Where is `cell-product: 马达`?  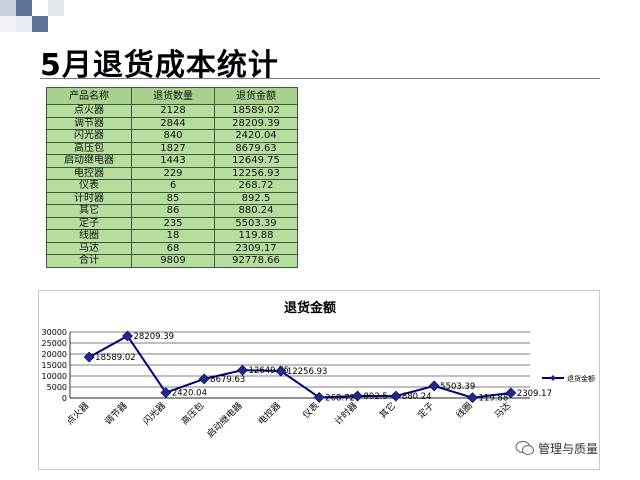
cell-product: 马达 is located at coordinates (89, 248).